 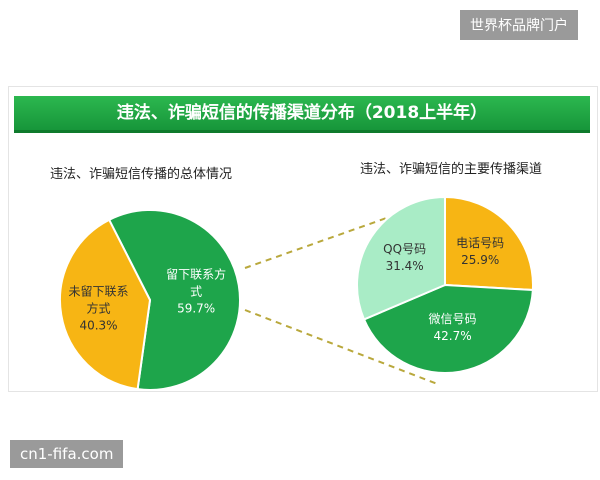 I want to click on pie-title: 违法、诈骗短信的主要传播渠道, so click(x=451, y=169).